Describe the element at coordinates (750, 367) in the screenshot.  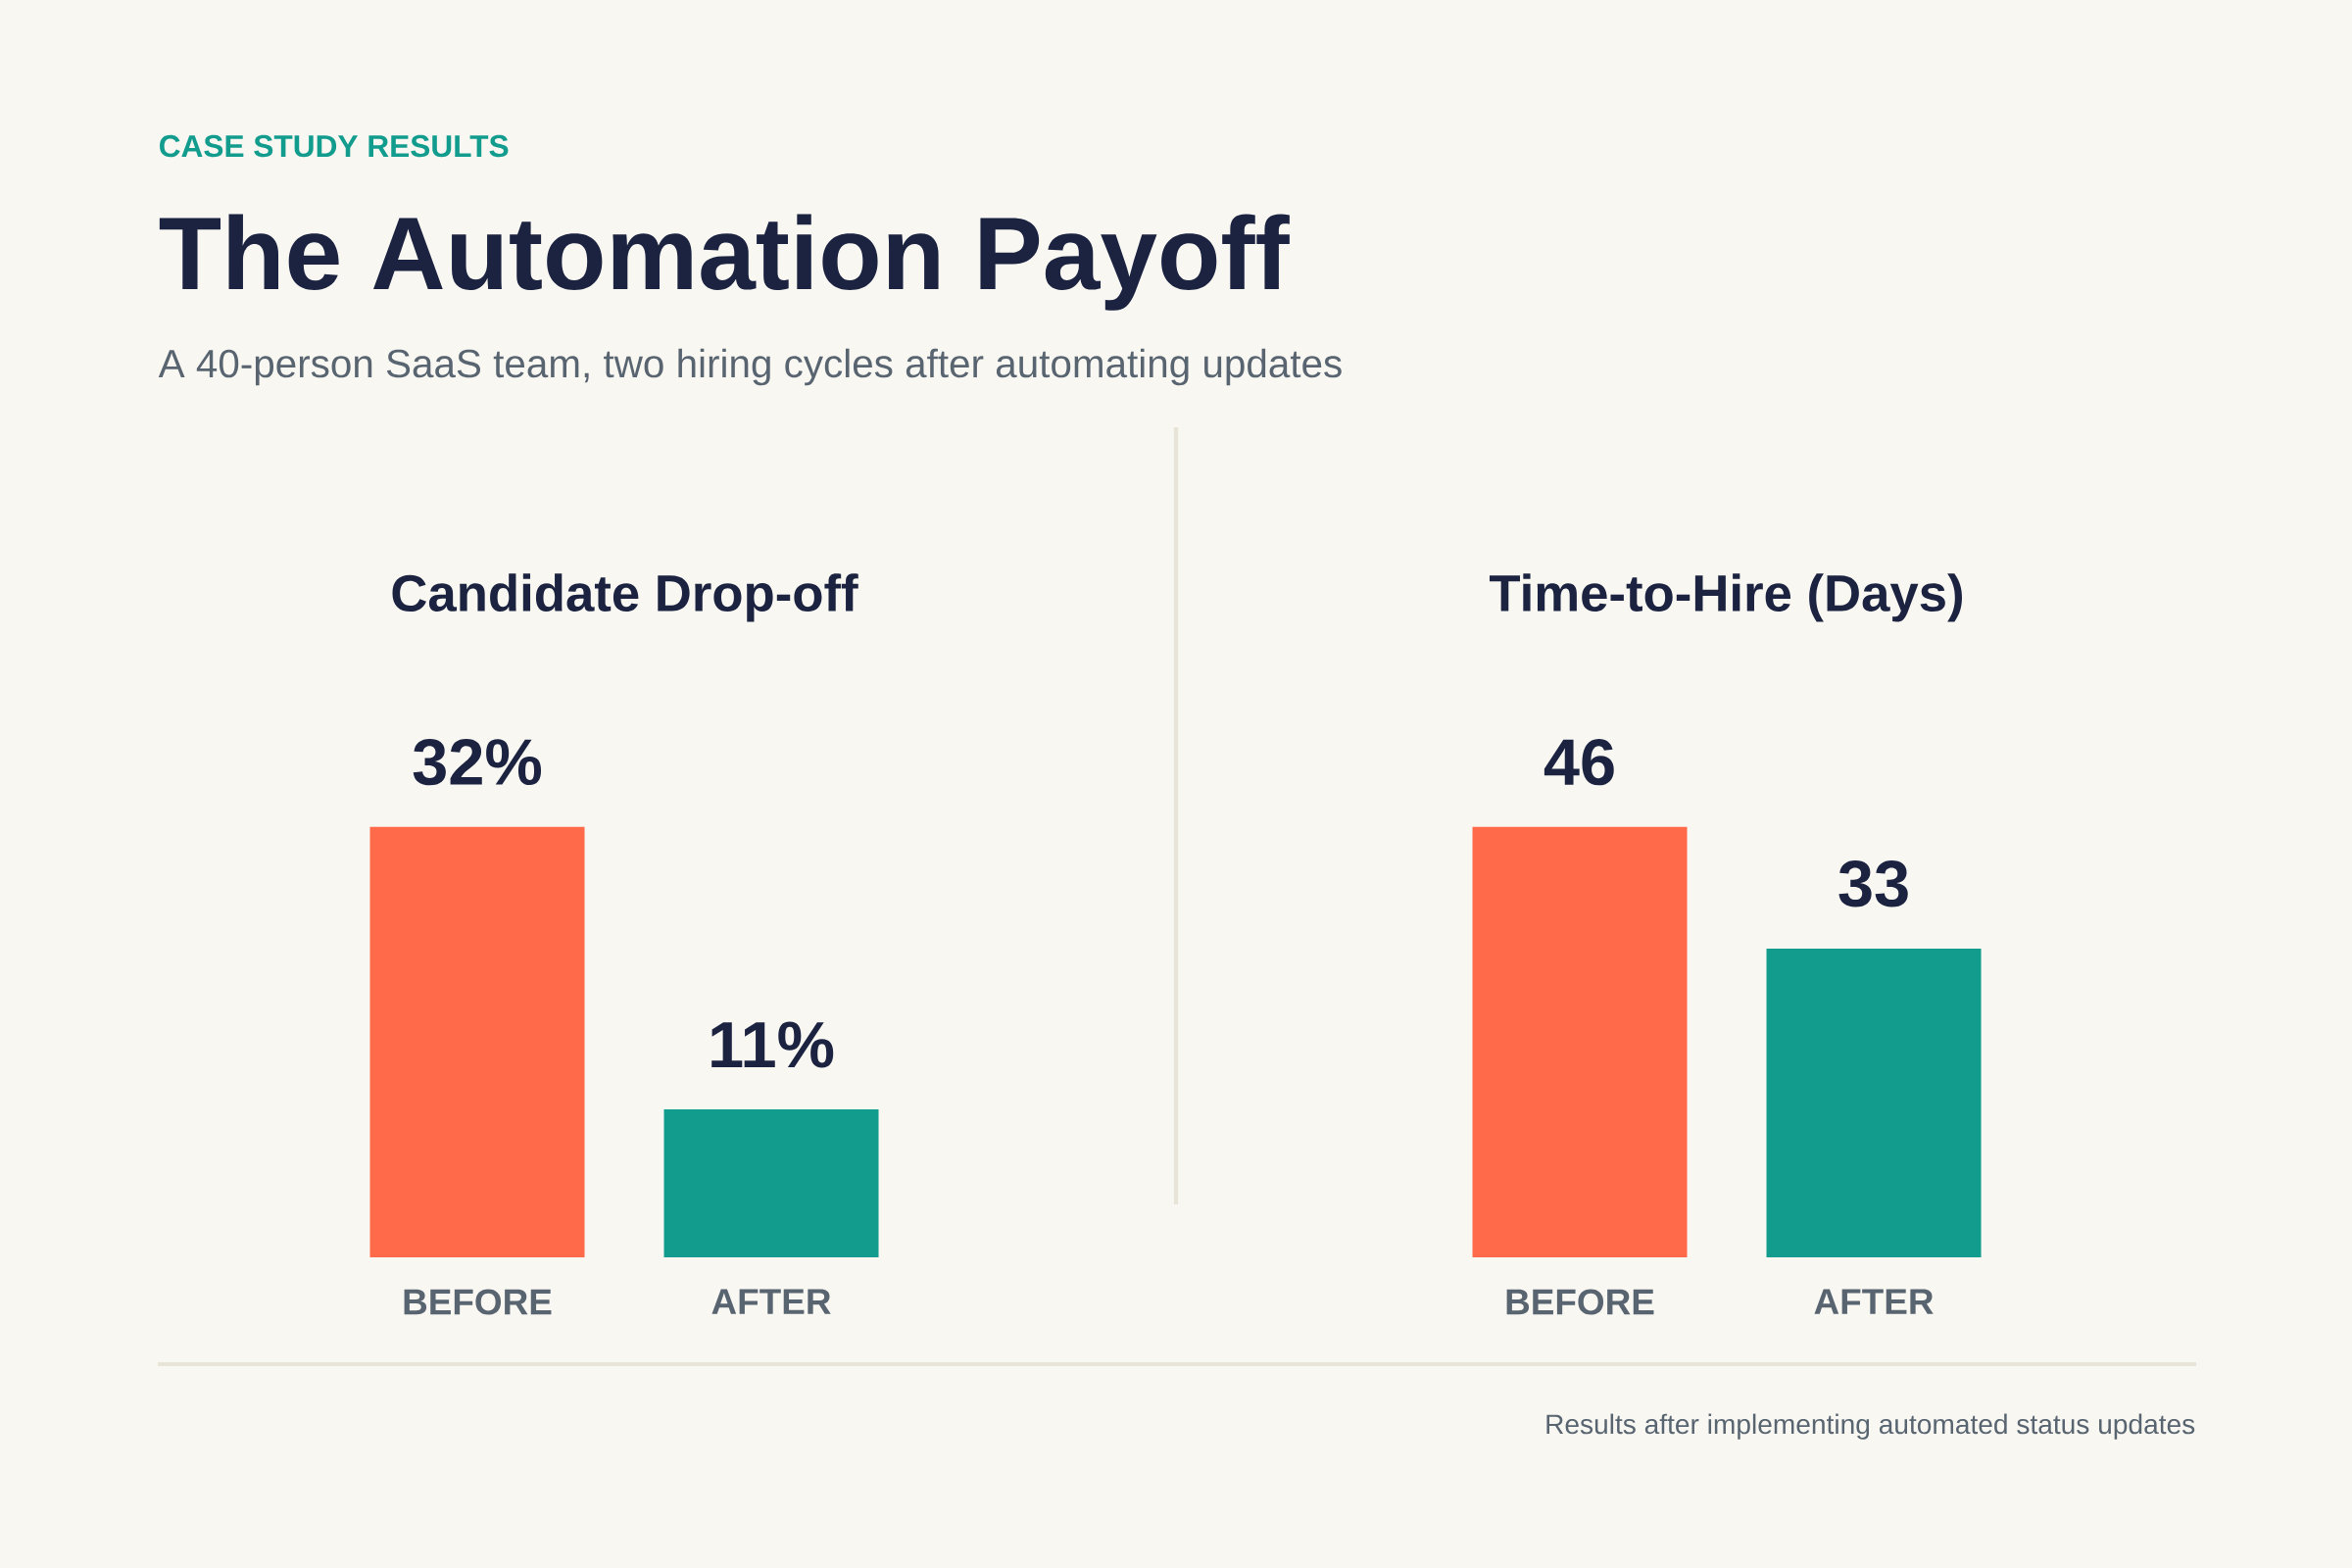
I see `text: A 40-person SaaS team, two hiring cycles after automating updates` at that location.